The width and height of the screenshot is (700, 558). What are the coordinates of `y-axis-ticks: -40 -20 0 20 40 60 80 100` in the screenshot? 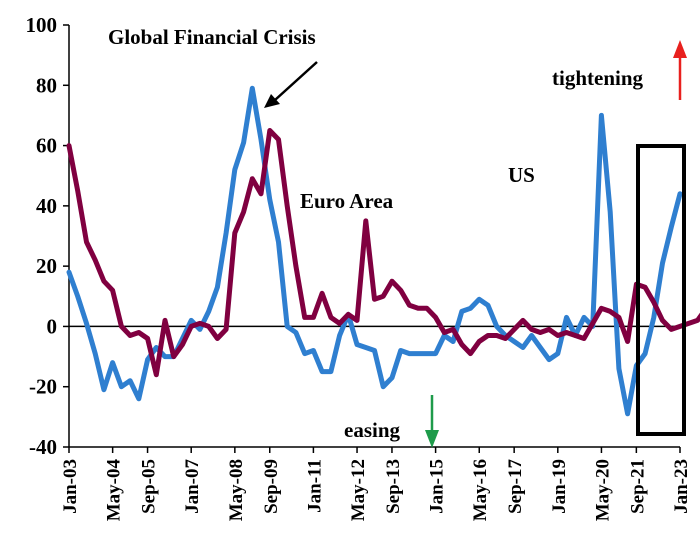 It's located at (47, 236).